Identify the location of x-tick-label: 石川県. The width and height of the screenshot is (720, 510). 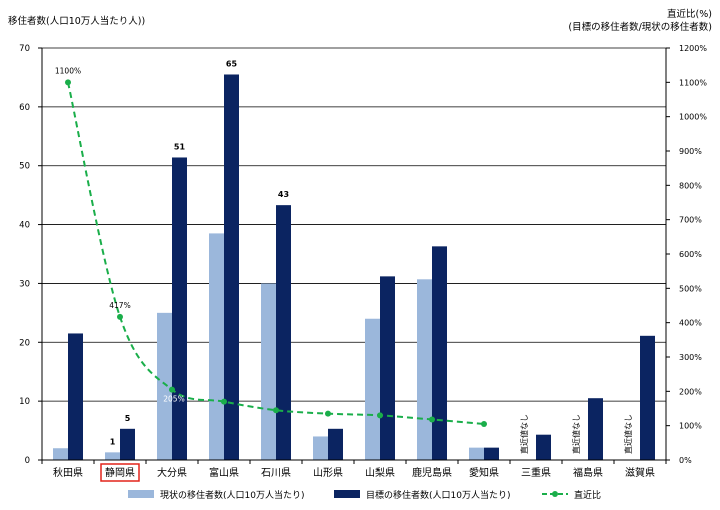
(276, 473).